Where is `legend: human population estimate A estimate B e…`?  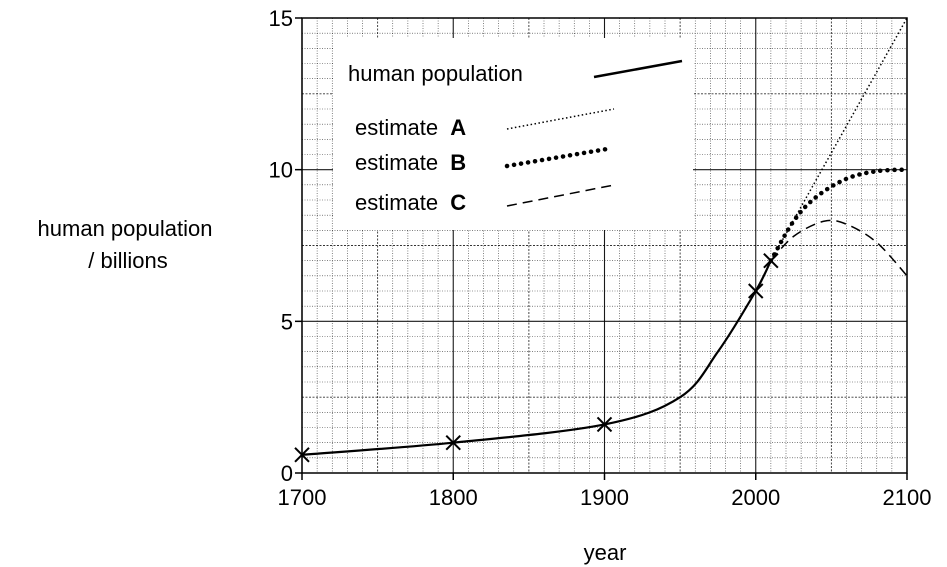
legend: human population estimate A estimate B e… is located at coordinates (515, 137).